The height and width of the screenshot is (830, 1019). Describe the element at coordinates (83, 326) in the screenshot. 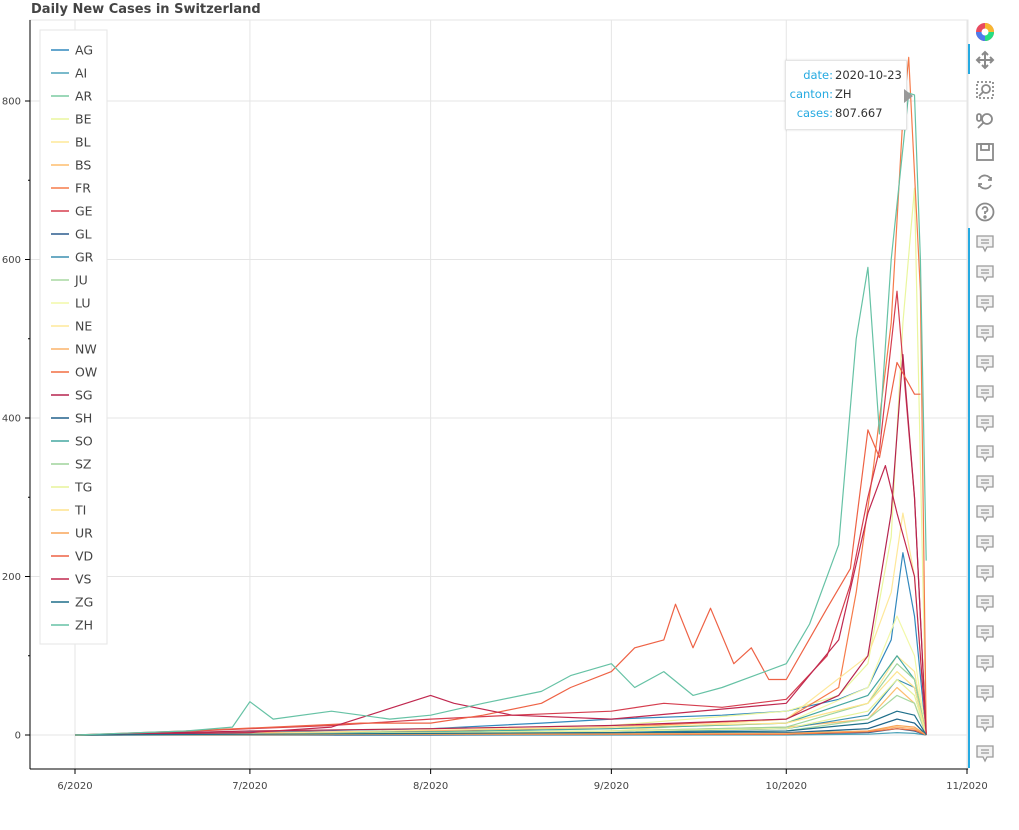

I see `legend-label: NE` at that location.